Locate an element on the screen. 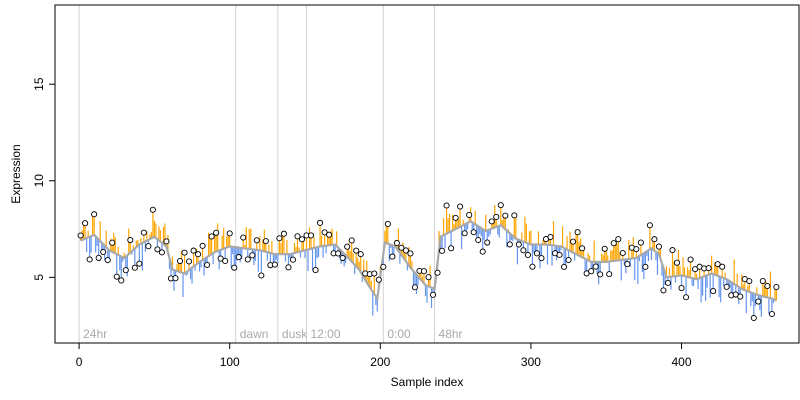 Image resolution: width=800 pixels, height=400 pixels. x-axis: 0 100 200 300 400 is located at coordinates (384, 355).